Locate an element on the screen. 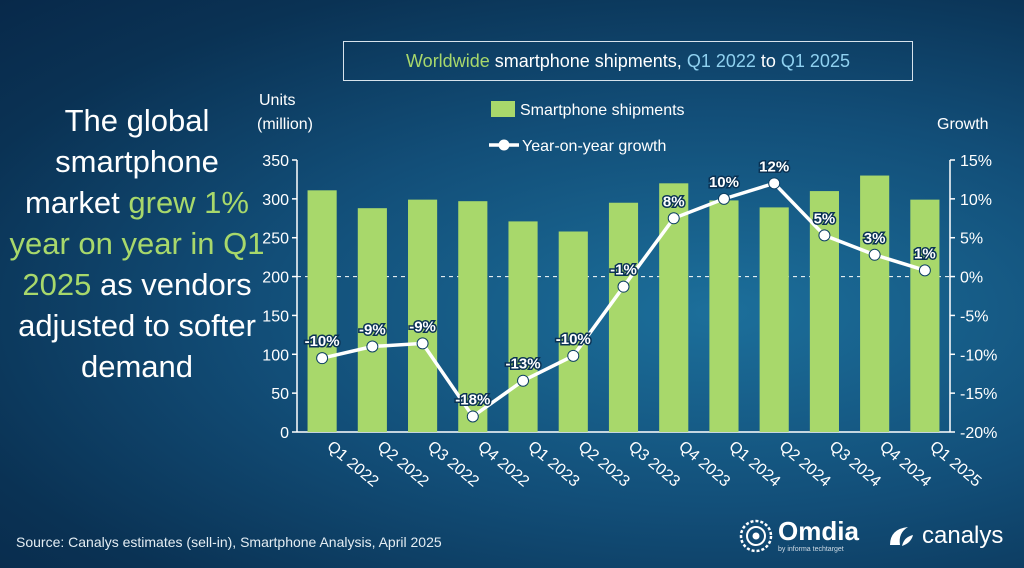 This screenshot has width=1024, height=568. headline-text-2: as vendors adjusted to softer demand is located at coordinates (137, 325).